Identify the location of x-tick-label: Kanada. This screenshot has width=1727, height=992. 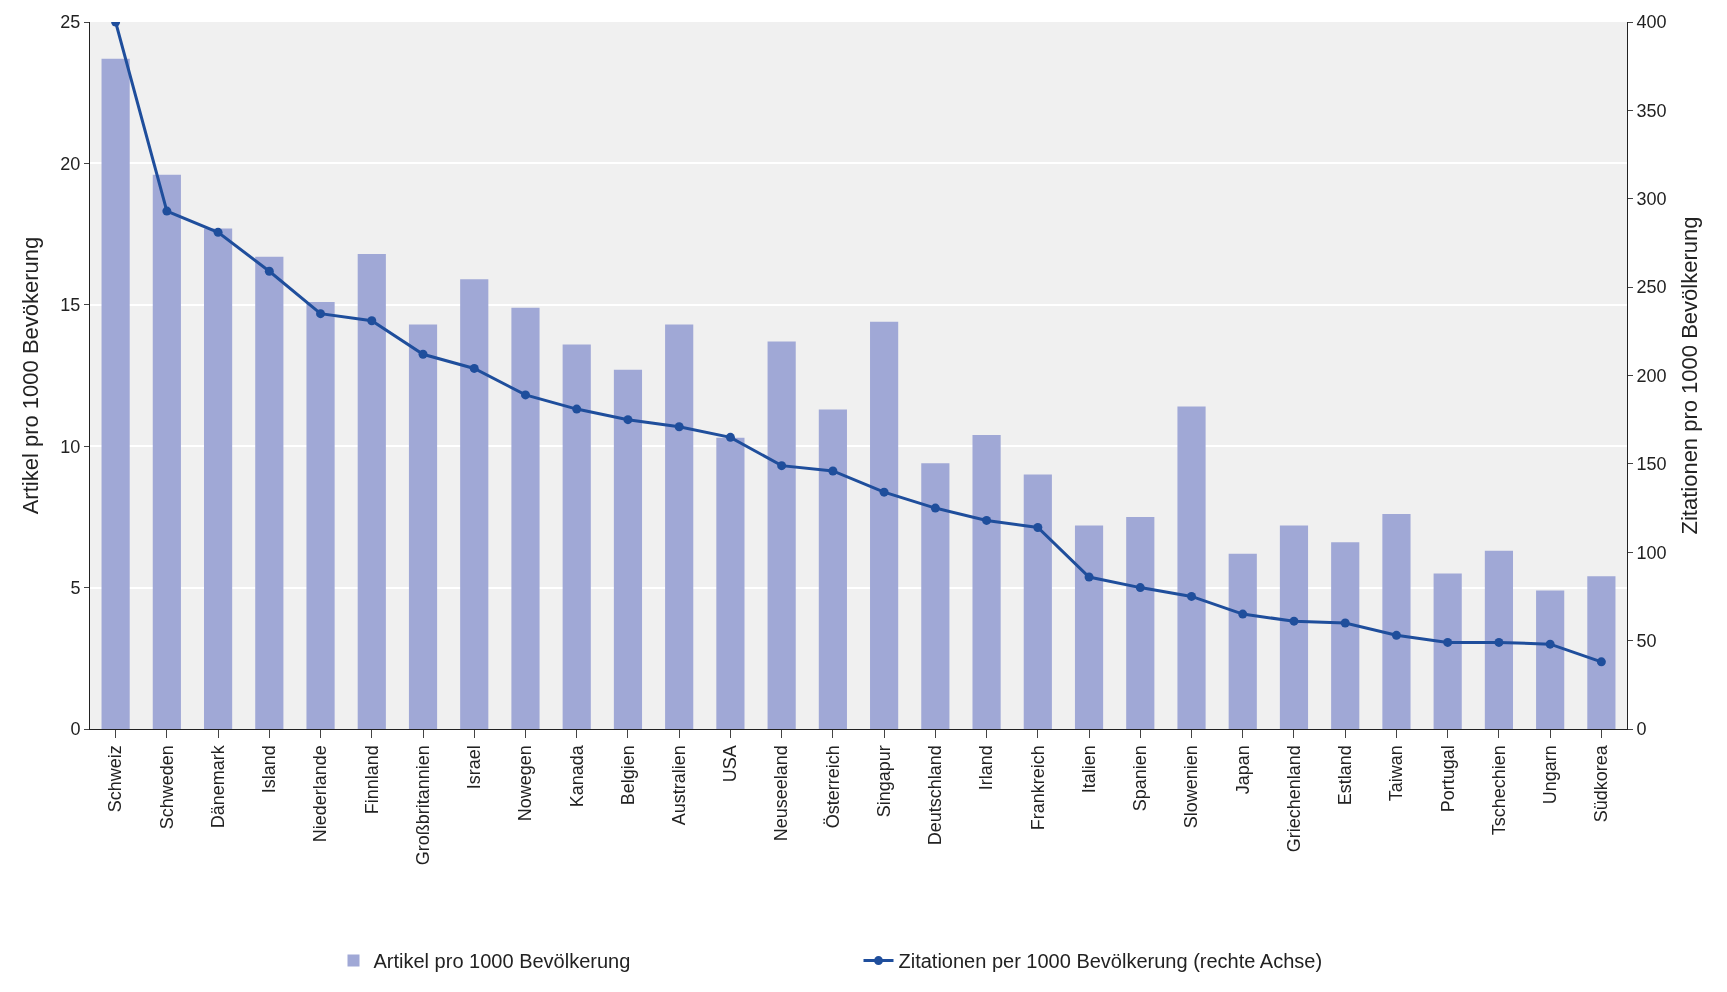
(576, 776).